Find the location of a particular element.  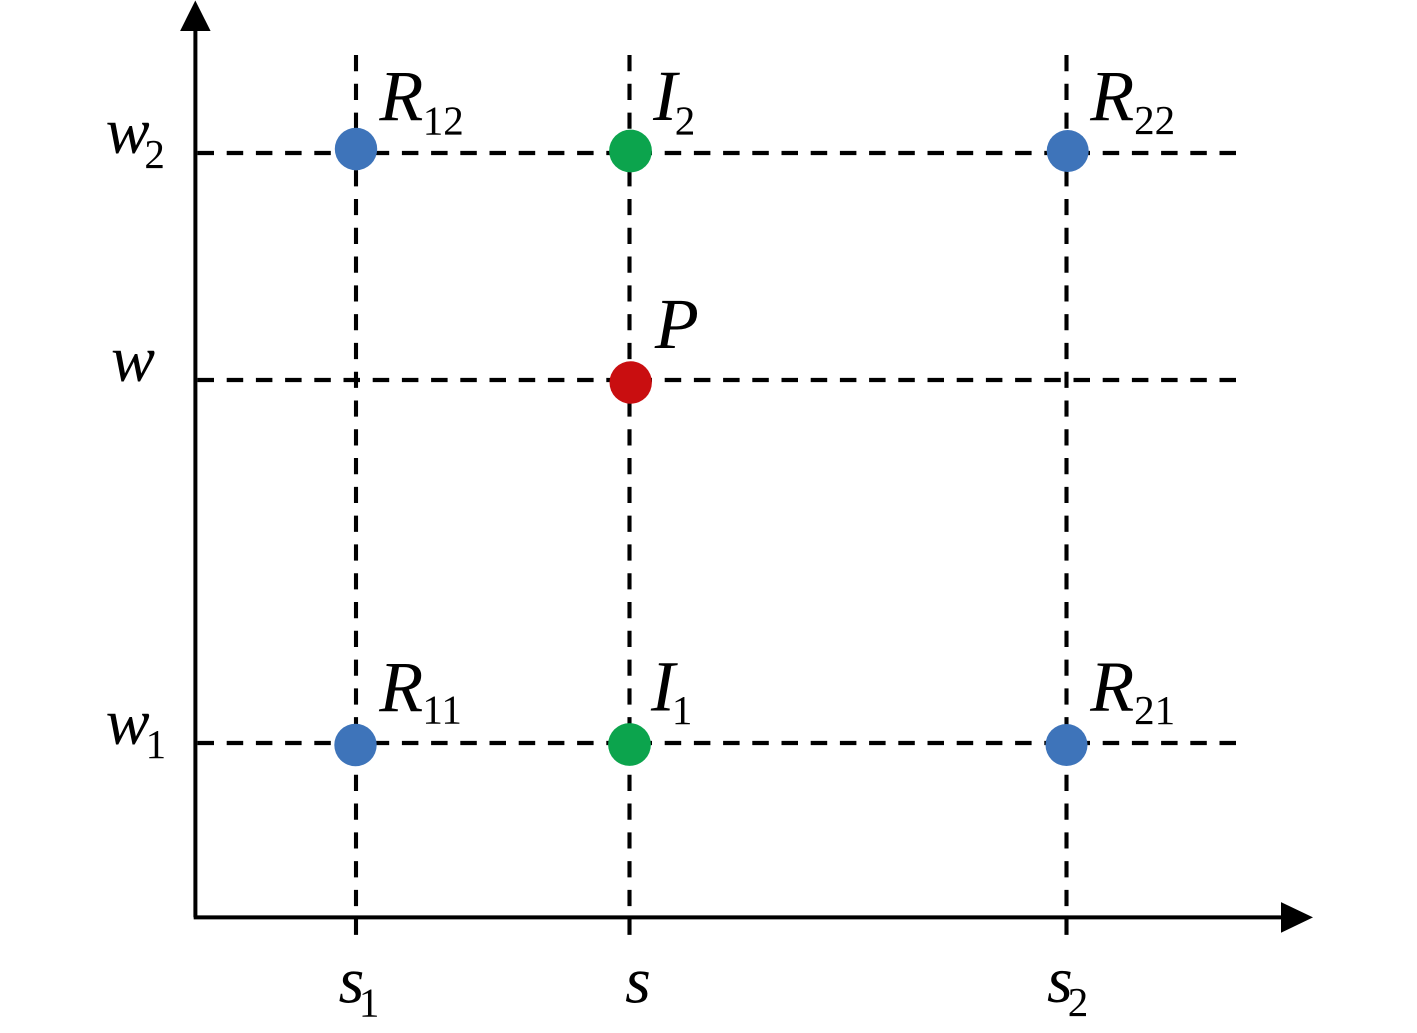

svg-text: 22 is located at coordinates (1154, 120).